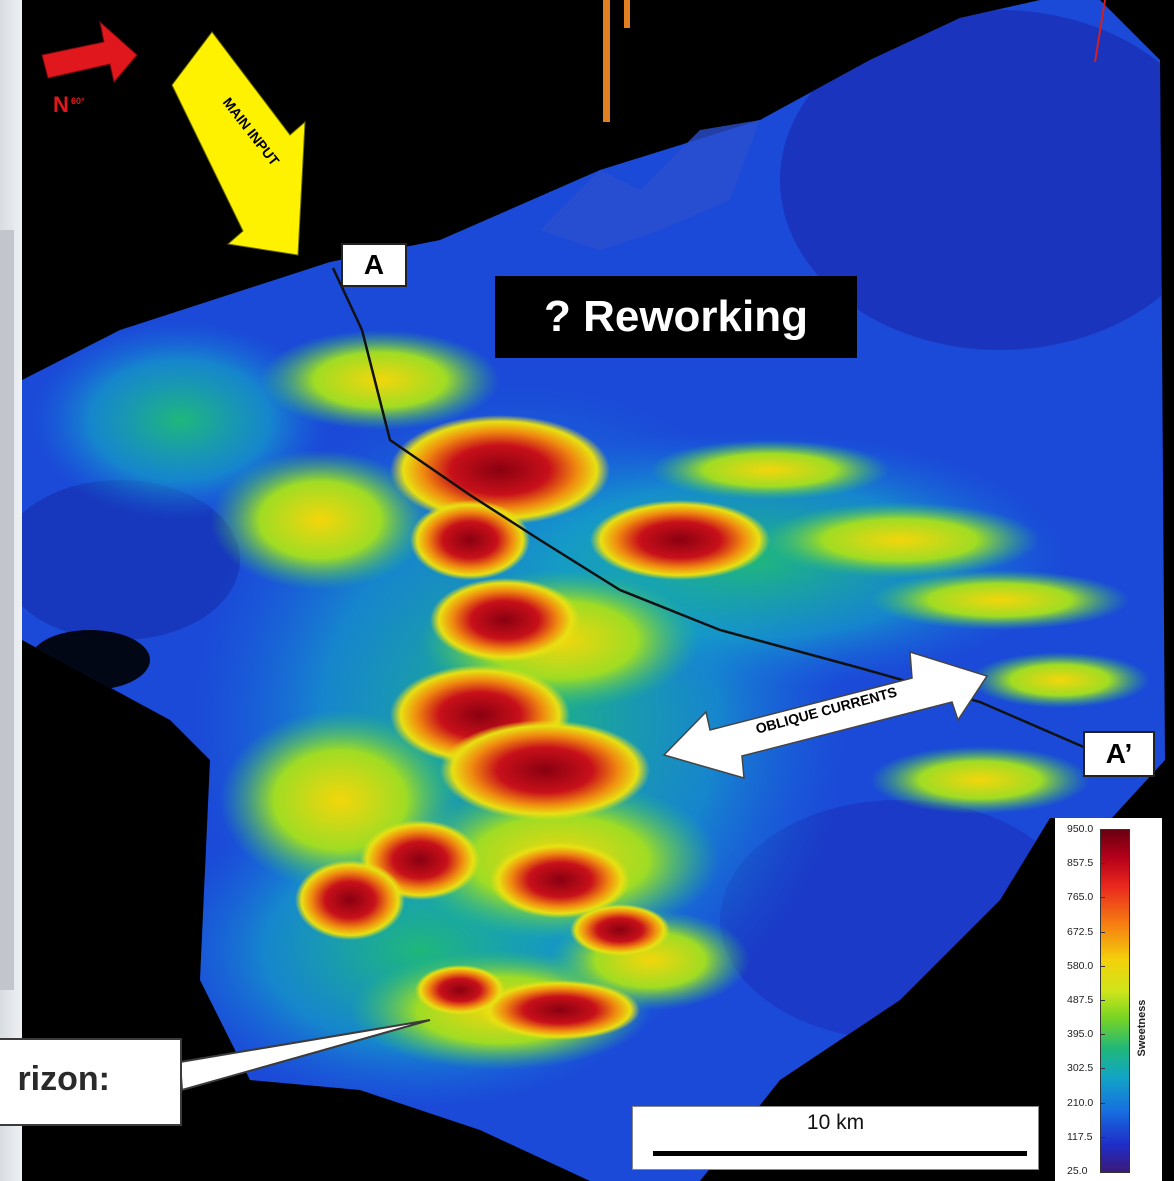 This screenshot has width=1174, height=1181. What do you see at coordinates (78, 101) in the screenshot?
I see `north-degrees-label: 60°` at bounding box center [78, 101].